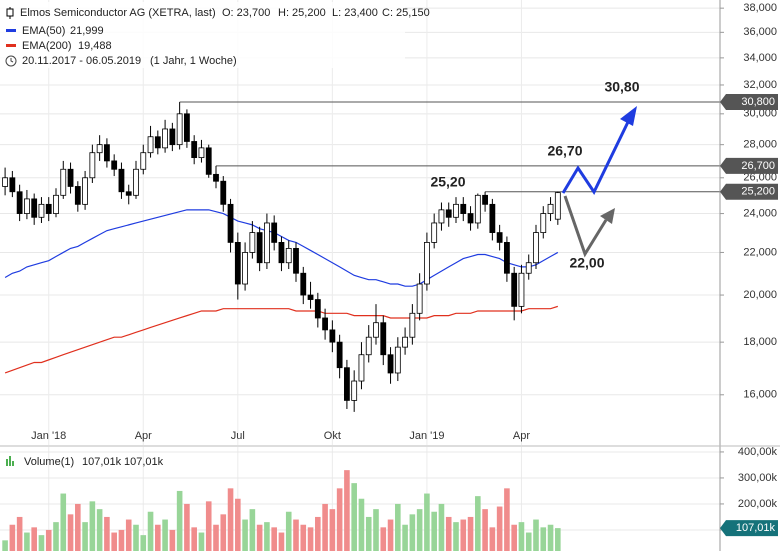  Describe the element at coordinates (143, 436) in the screenshot. I see `x-tick-label: Apr` at that location.